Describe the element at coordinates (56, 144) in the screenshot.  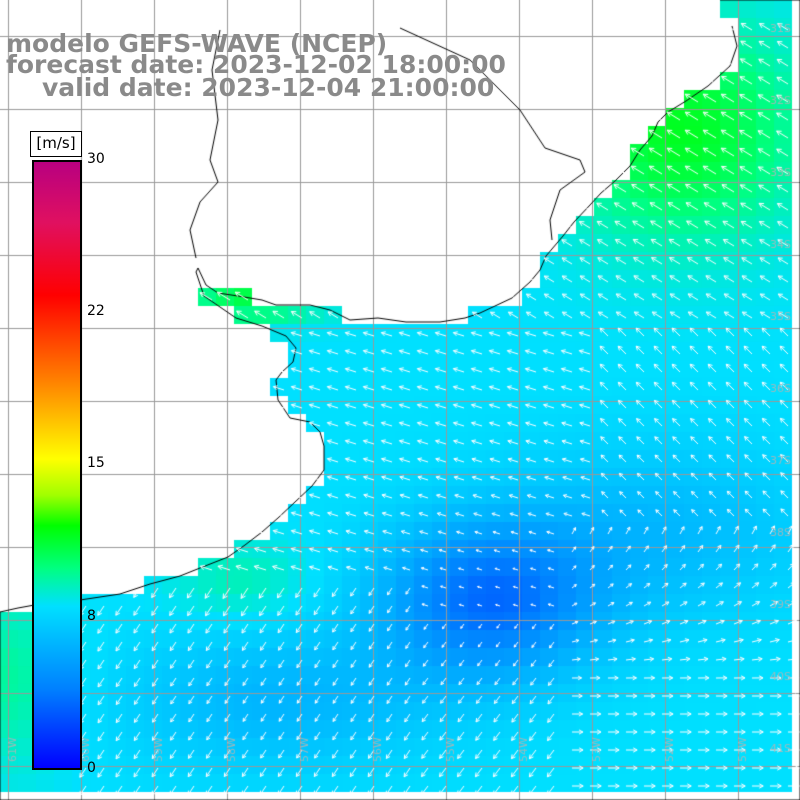
I see `colorbar-unit-label: [m/s]` at that location.